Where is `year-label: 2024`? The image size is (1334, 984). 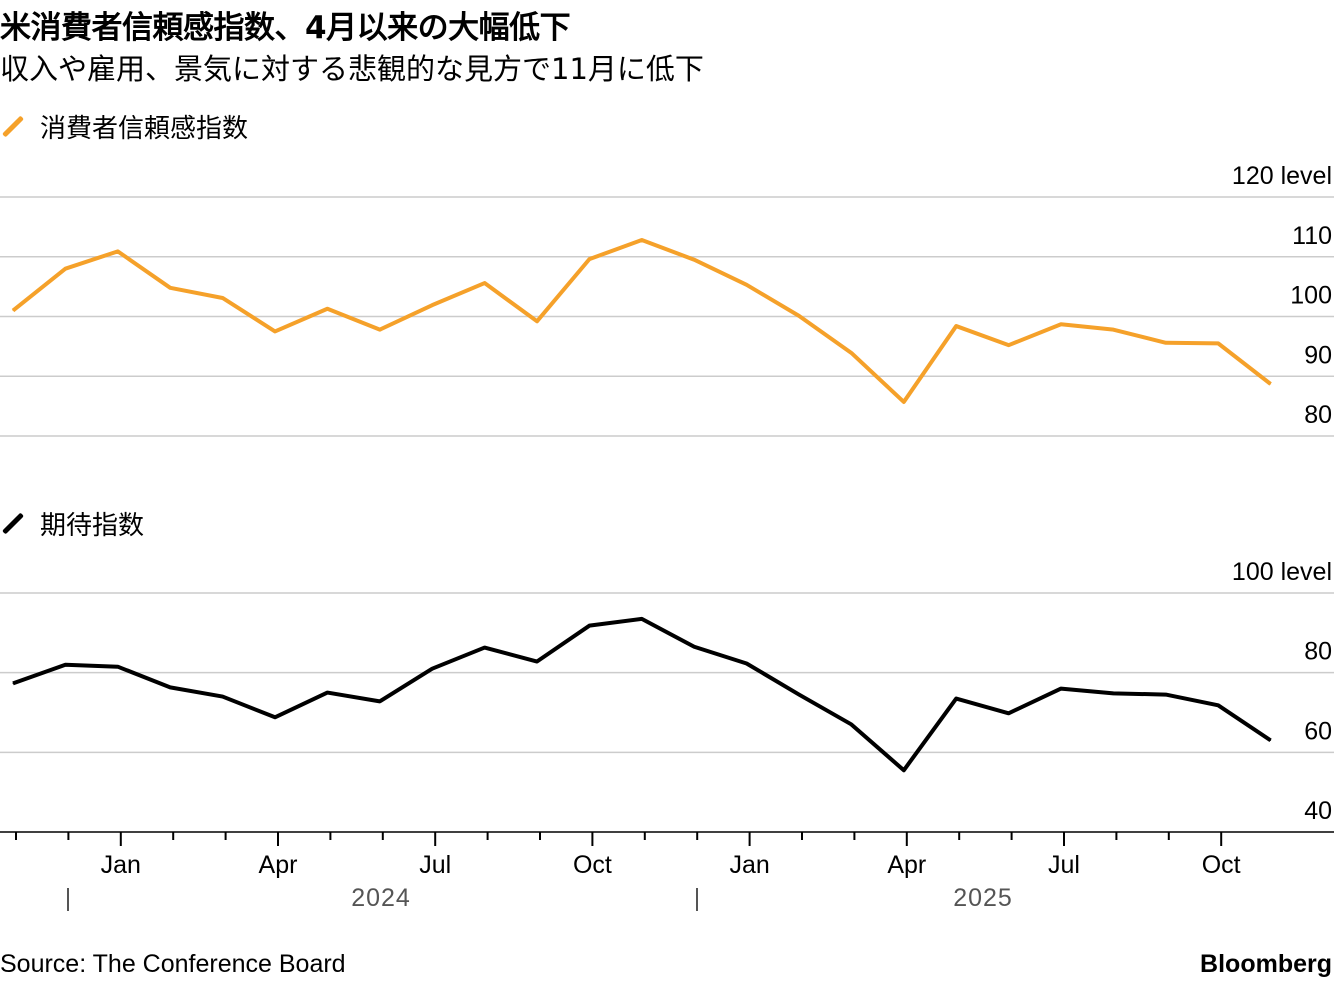
year-label: 2024 is located at coordinates (381, 898).